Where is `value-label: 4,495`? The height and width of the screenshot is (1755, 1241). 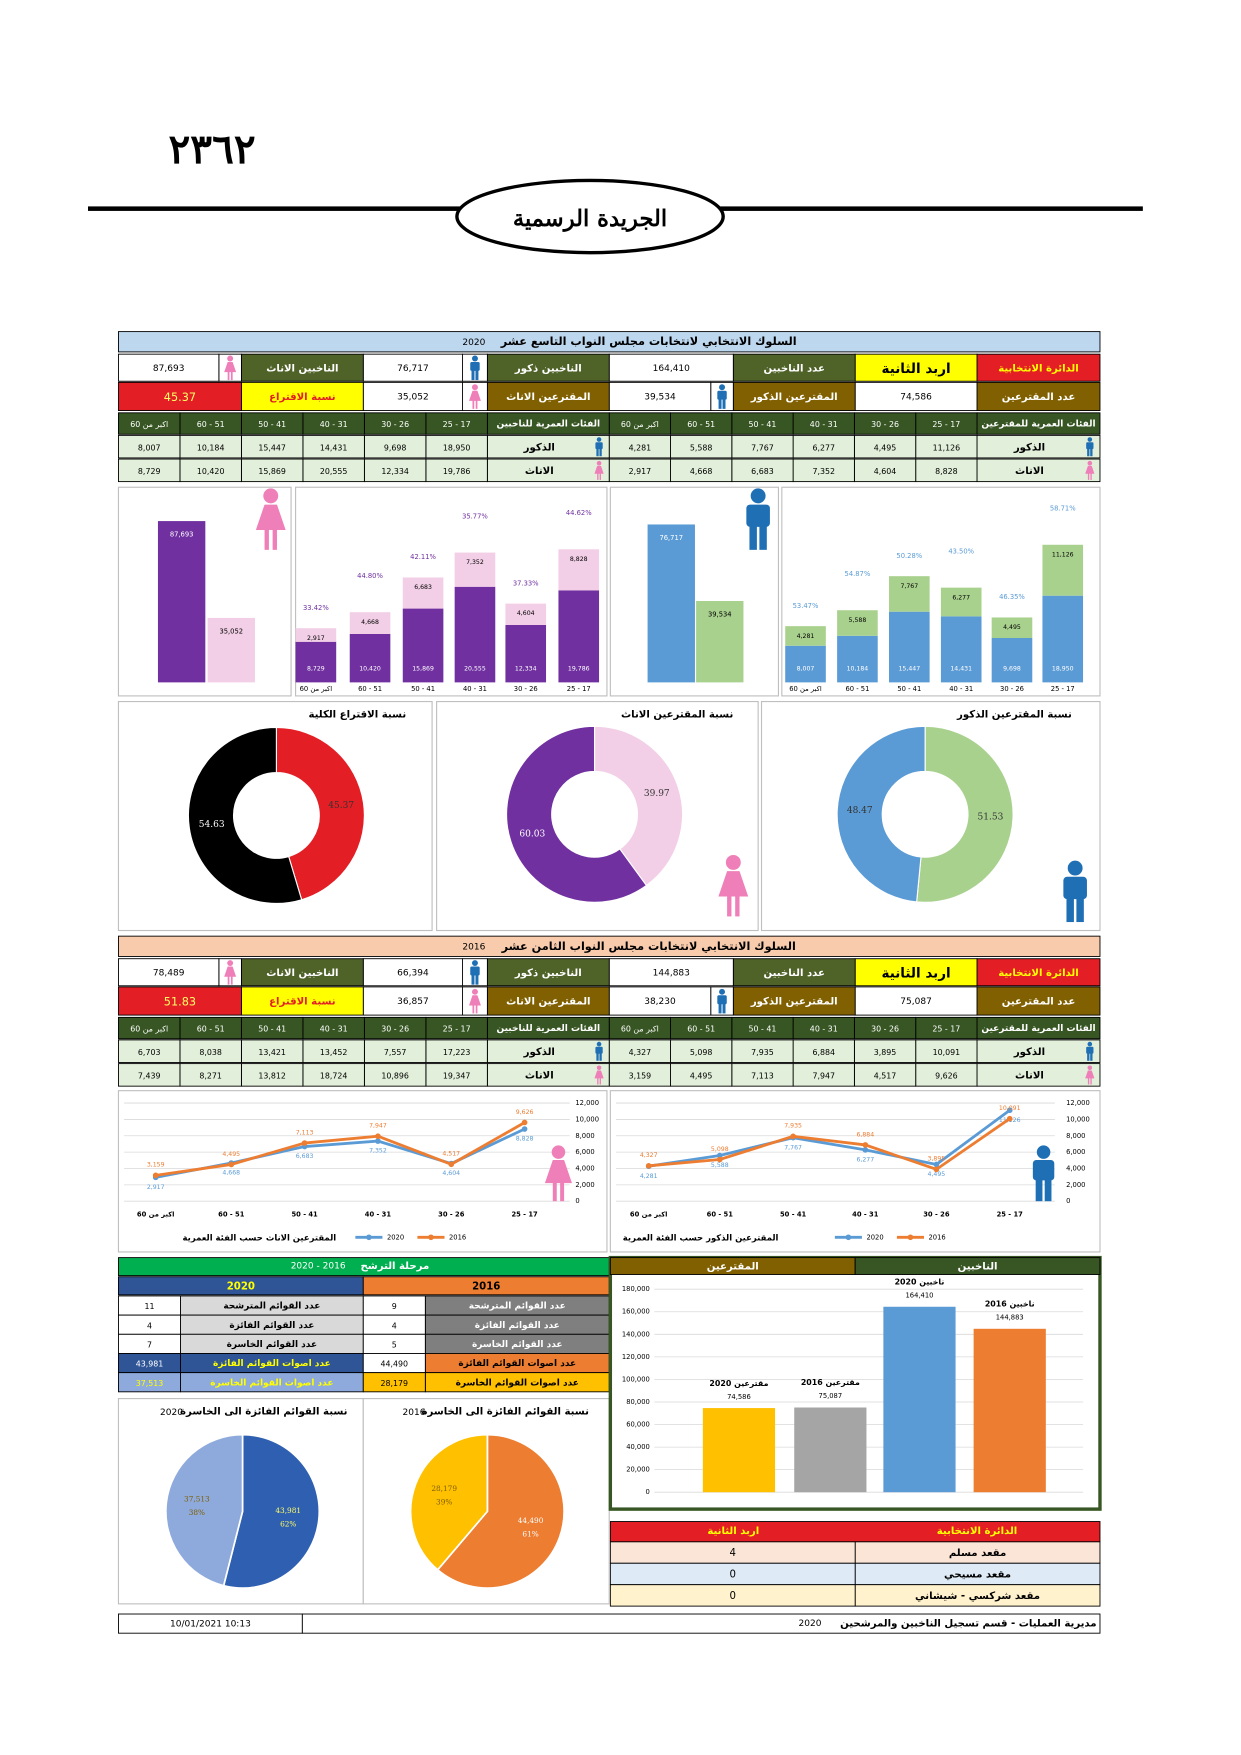
value-label: 4,495 is located at coordinates (937, 1174).